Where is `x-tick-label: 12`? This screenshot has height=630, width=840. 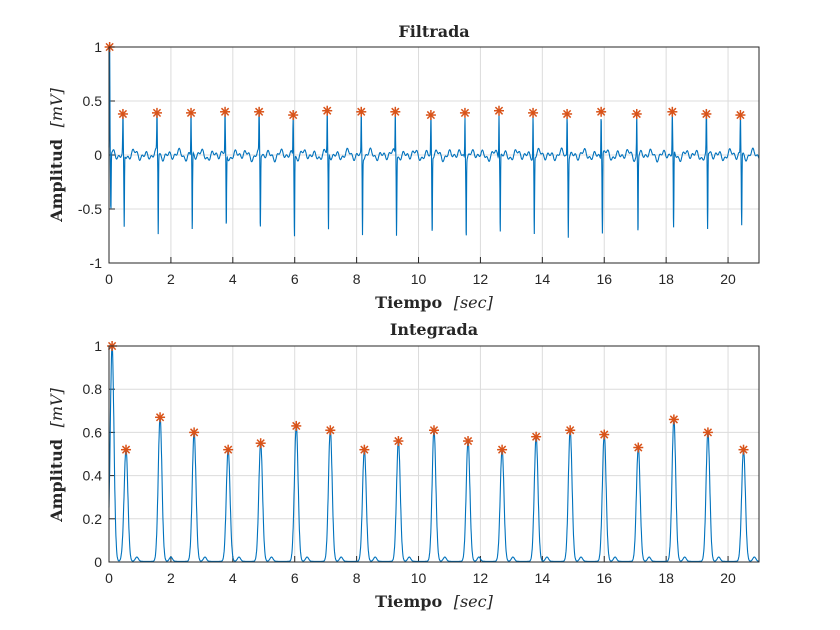 x-tick-label: 12 is located at coordinates (481, 578).